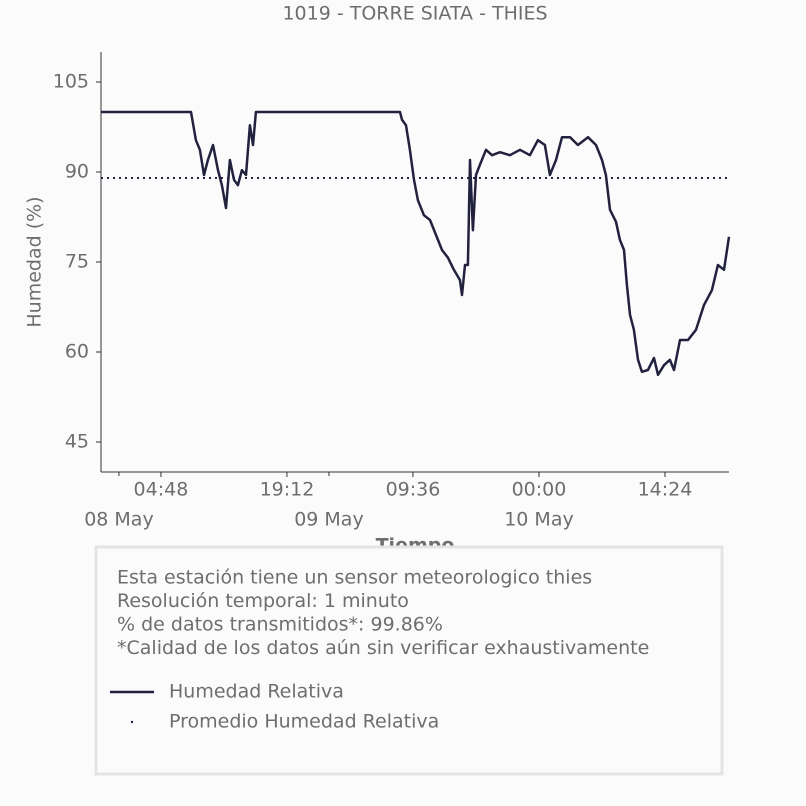 The width and height of the screenshot is (806, 806). I want to click on date-tick-label: 10 May, so click(539, 520).